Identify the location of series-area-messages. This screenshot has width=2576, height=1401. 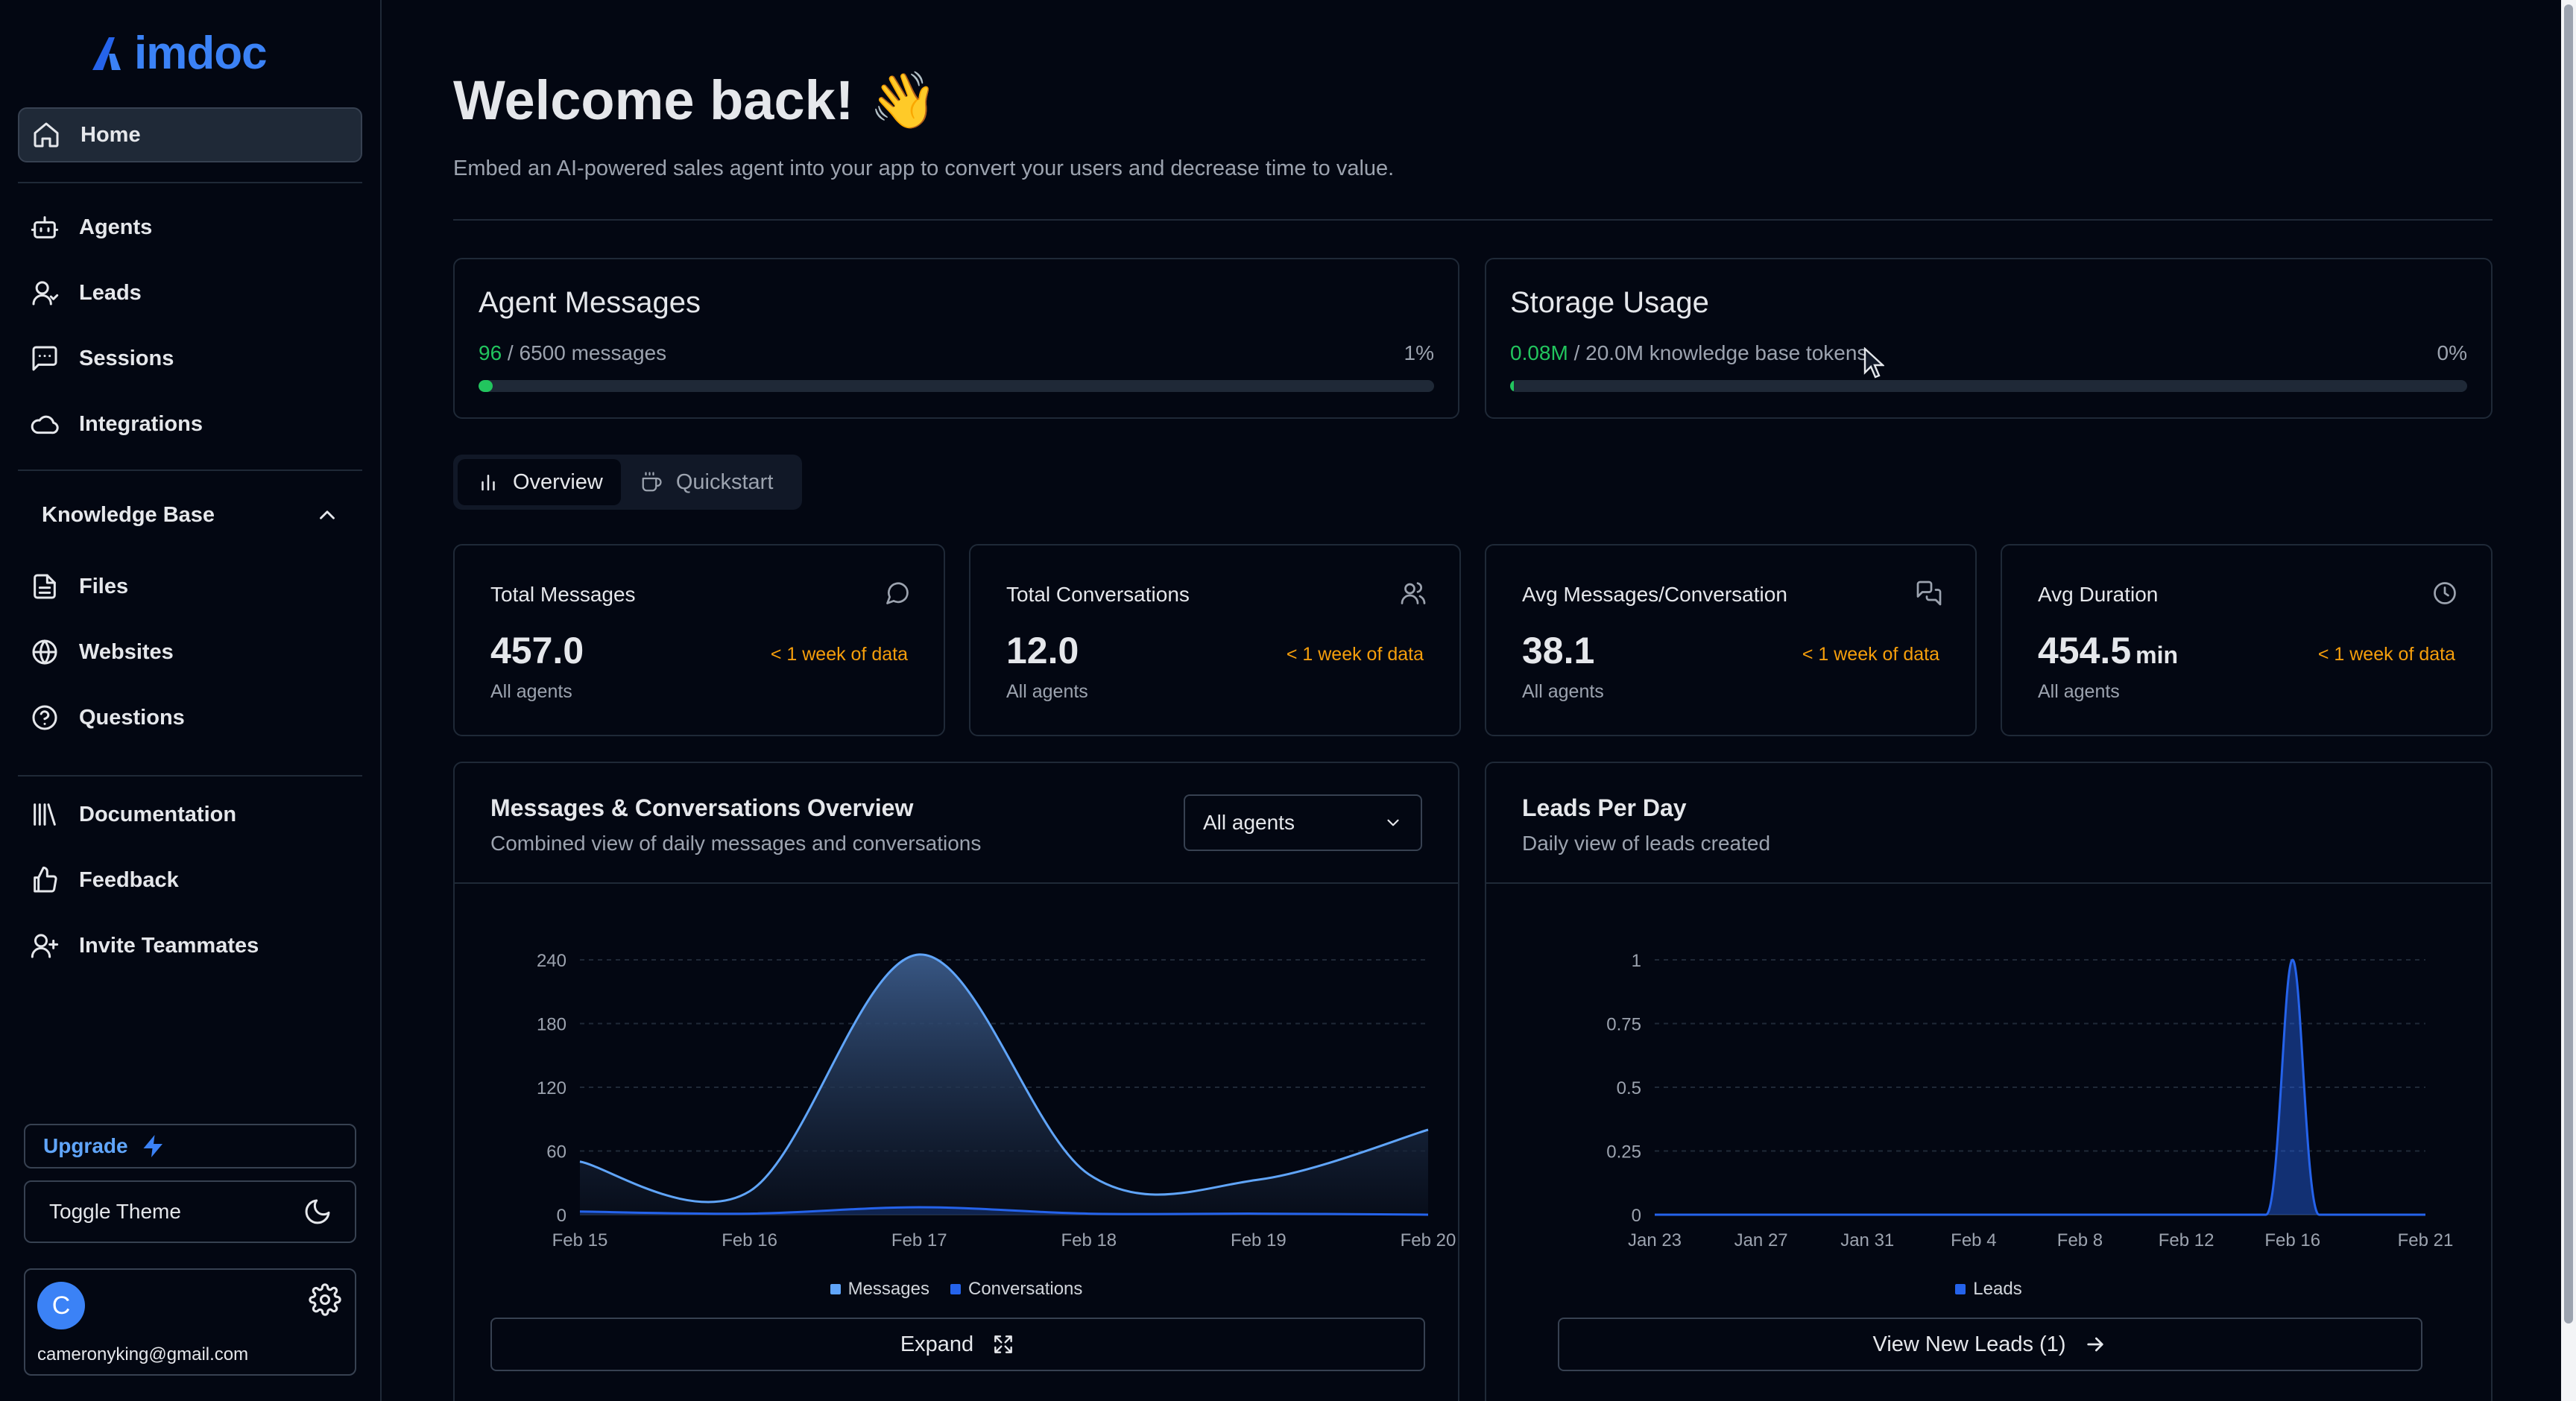
(1004, 1084).